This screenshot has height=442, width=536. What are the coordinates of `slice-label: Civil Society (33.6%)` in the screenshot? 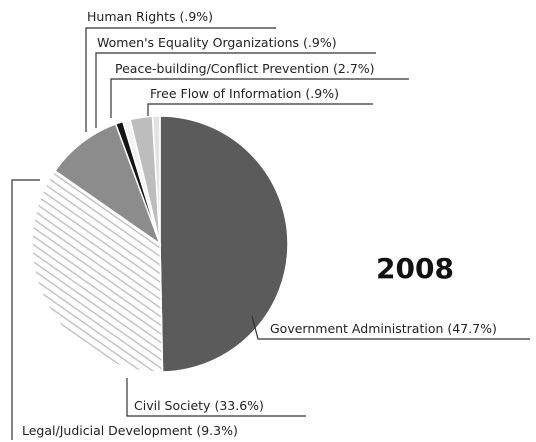 It's located at (199, 405).